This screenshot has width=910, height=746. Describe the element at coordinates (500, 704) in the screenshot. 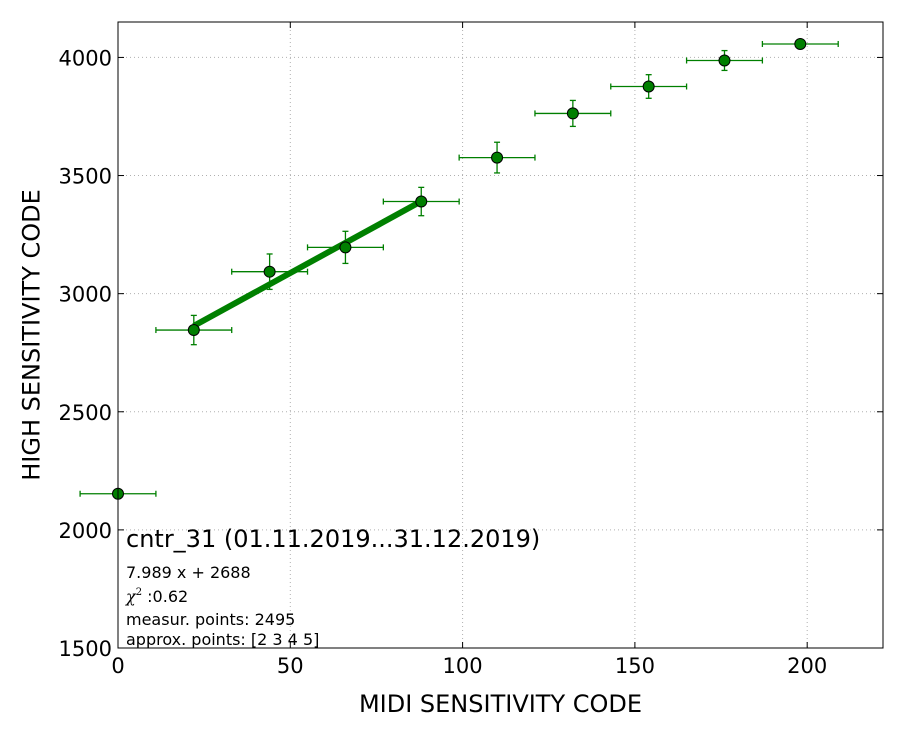

I see `x-axis-label: MIDI SENSITIVITY CODE` at that location.